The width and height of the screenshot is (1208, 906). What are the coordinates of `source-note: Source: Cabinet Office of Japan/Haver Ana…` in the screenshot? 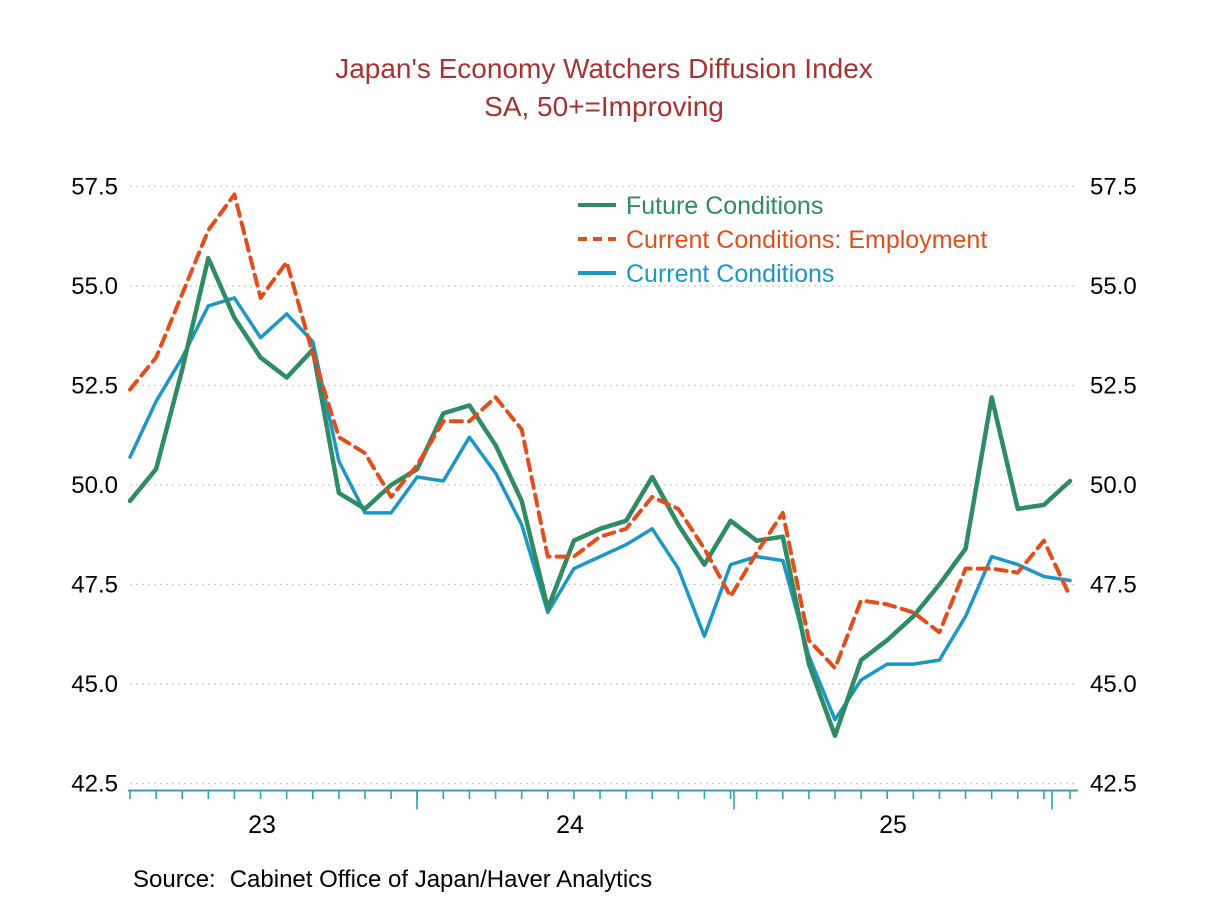 It's located at (392, 880).